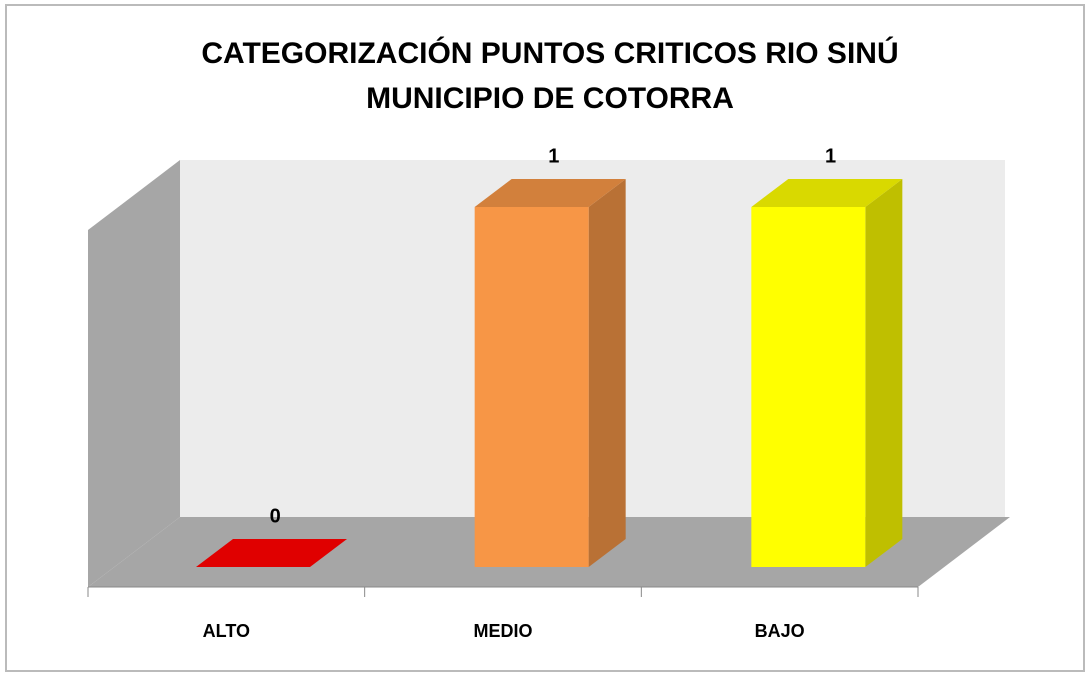 Image resolution: width=1091 pixels, height=682 pixels. I want to click on side-wall, so click(134, 373).